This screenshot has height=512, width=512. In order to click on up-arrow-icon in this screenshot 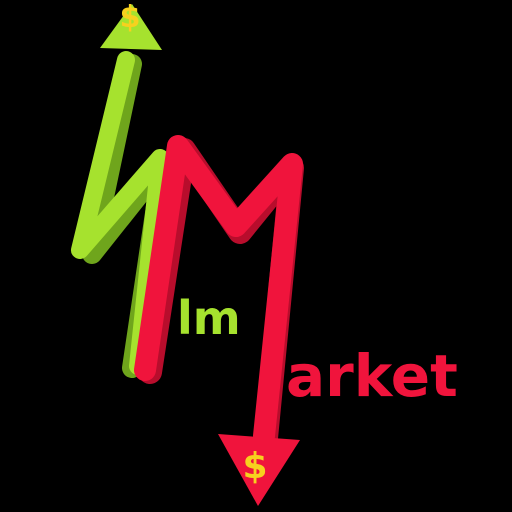, I will do `click(121, 191)`.